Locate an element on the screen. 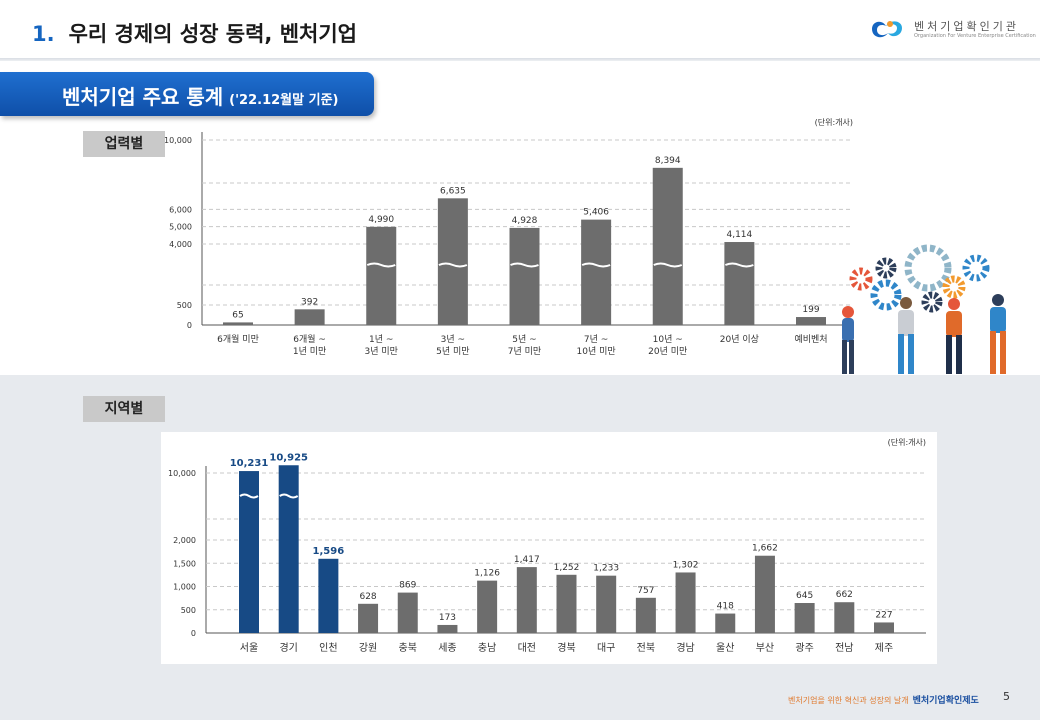 The image size is (1040, 720). section-title: 벤처기업 주요 통계 ('22.12월말 기준) is located at coordinates (200, 95).